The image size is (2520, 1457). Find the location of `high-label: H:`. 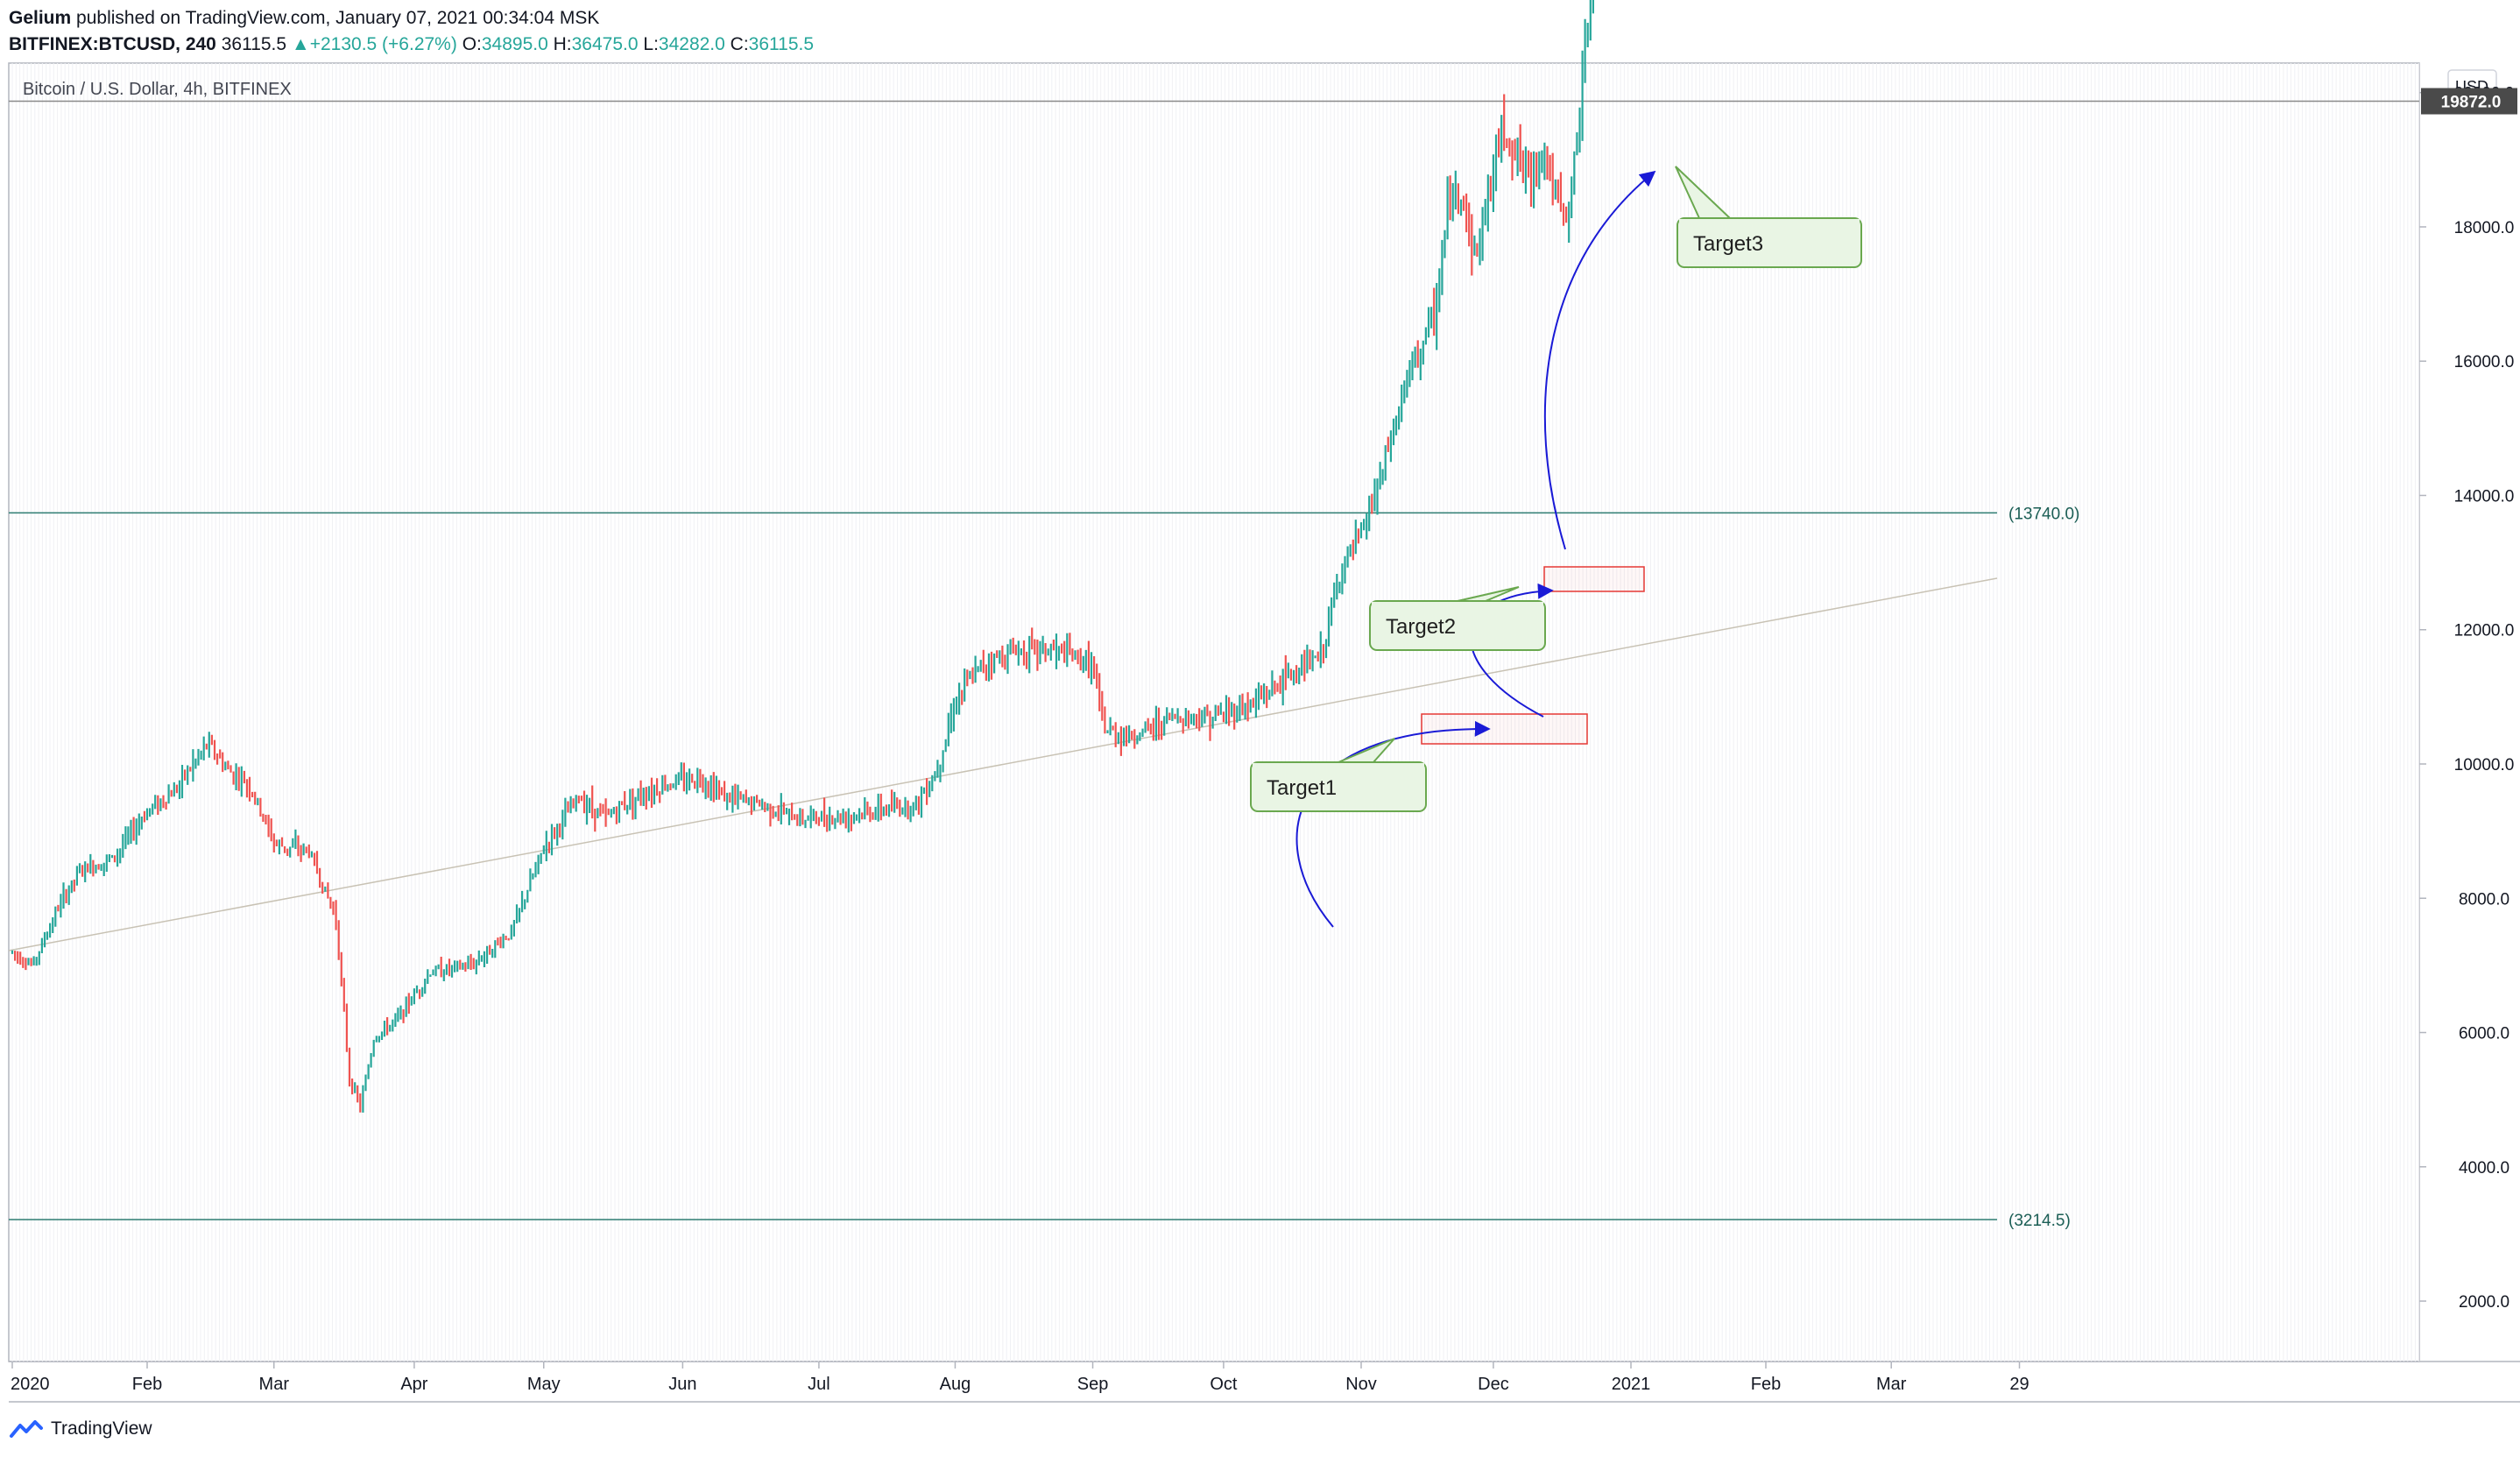

high-label: H: is located at coordinates (562, 44).